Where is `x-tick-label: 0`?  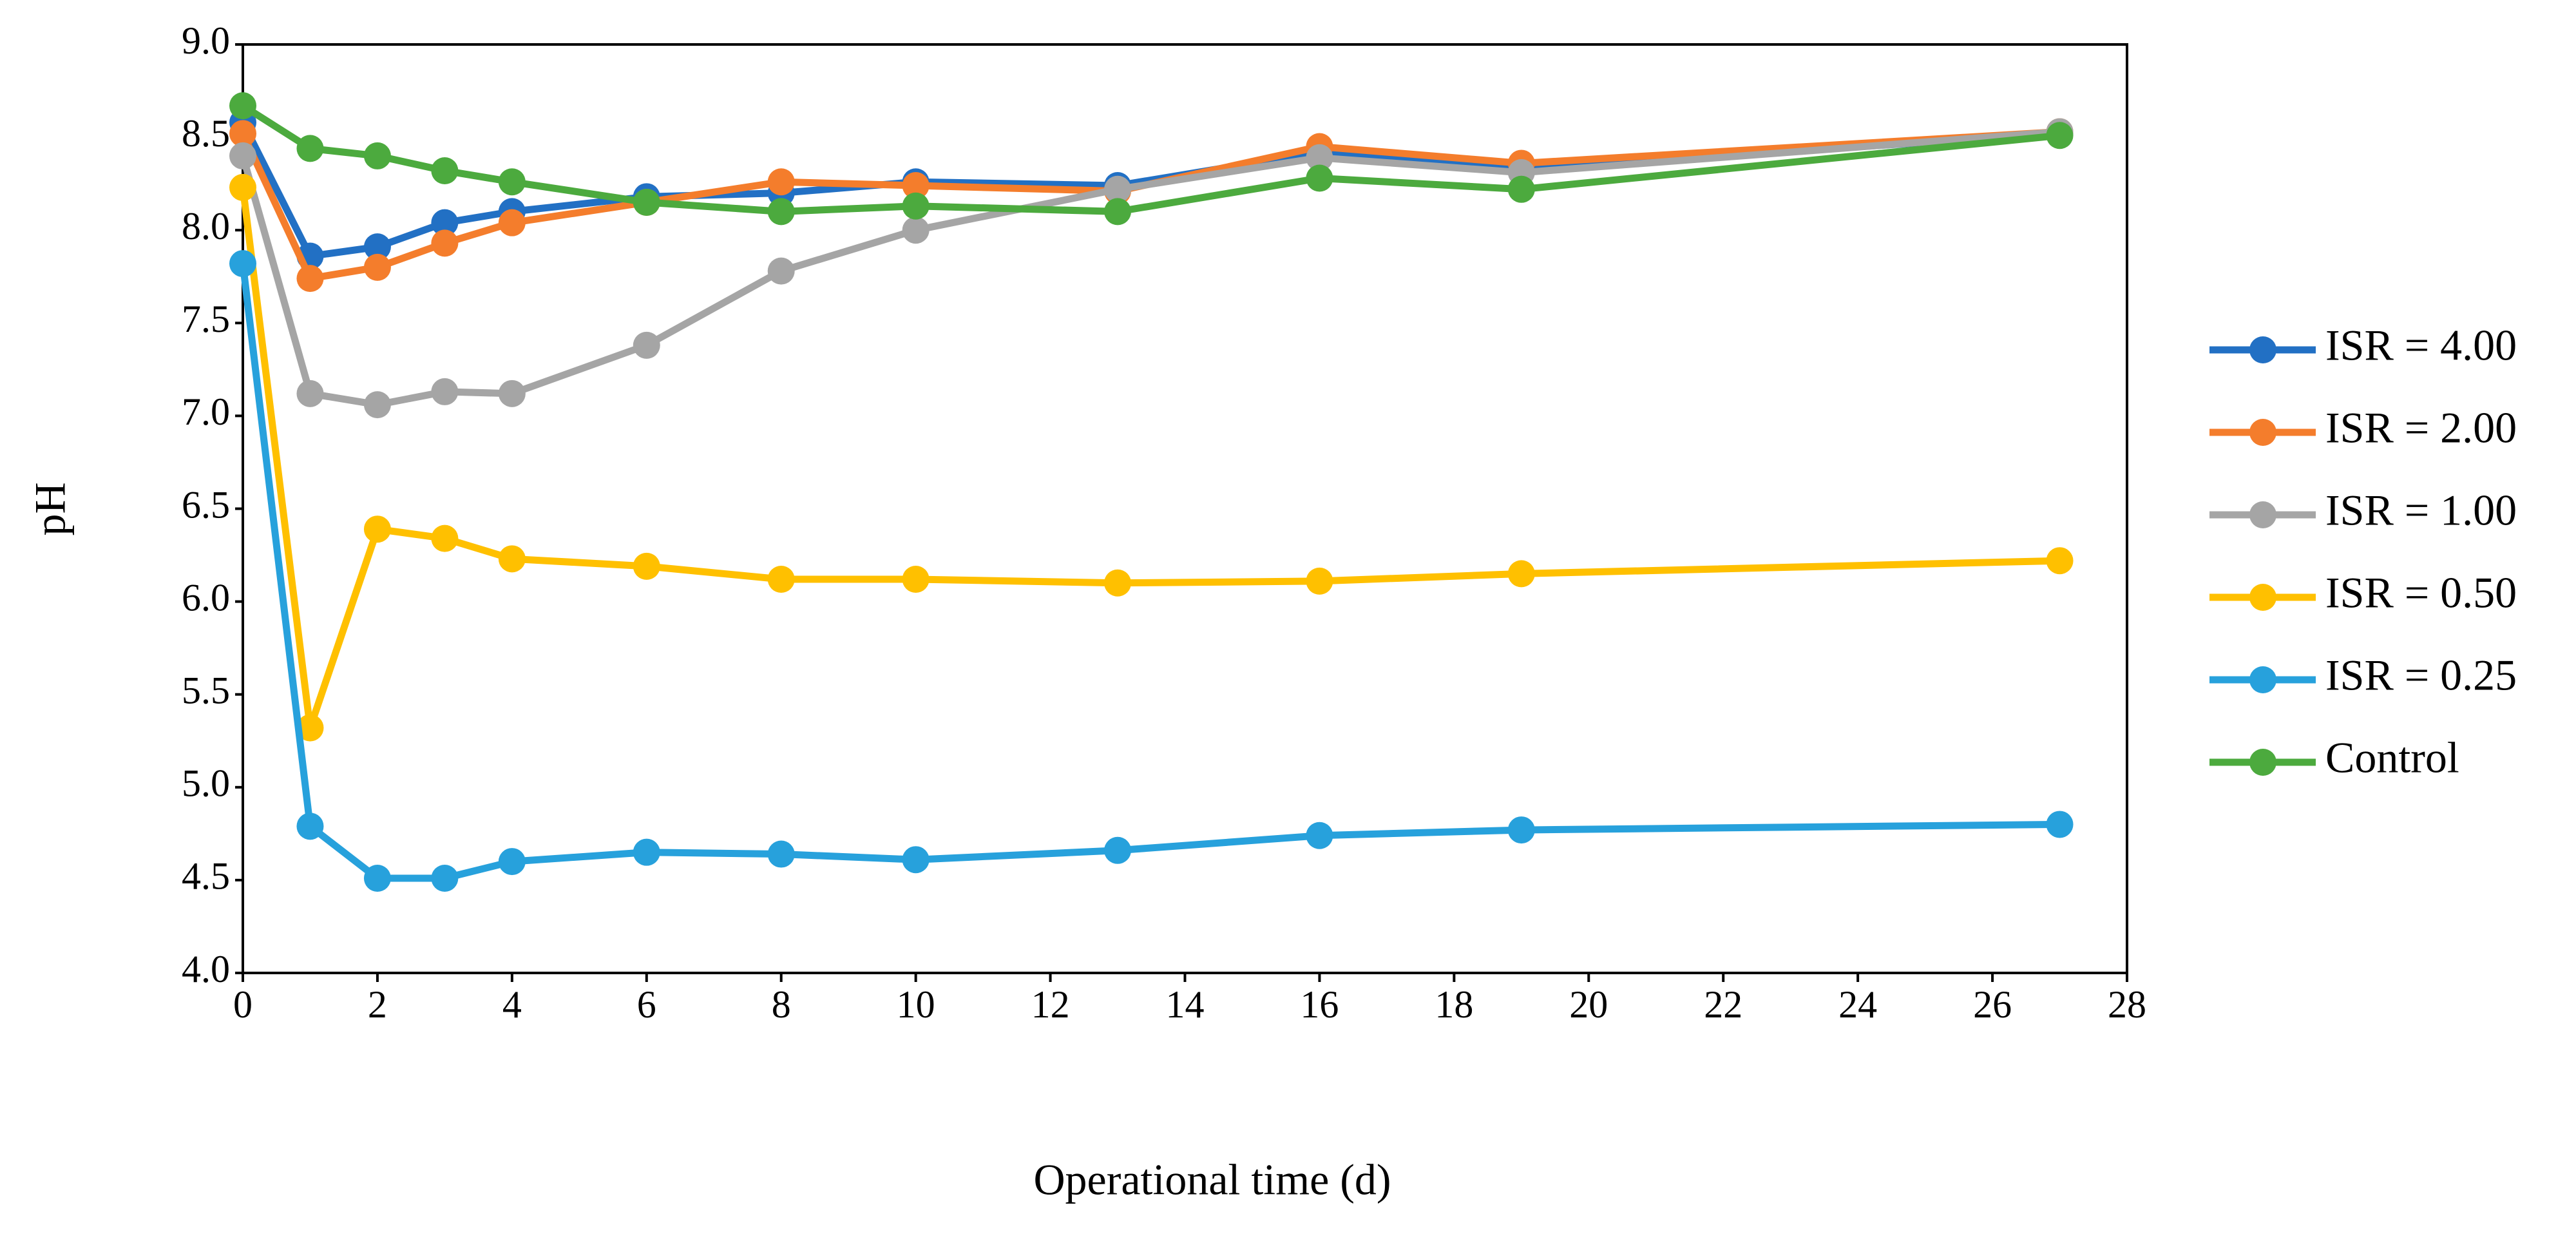
x-tick-label: 0 is located at coordinates (243, 1004).